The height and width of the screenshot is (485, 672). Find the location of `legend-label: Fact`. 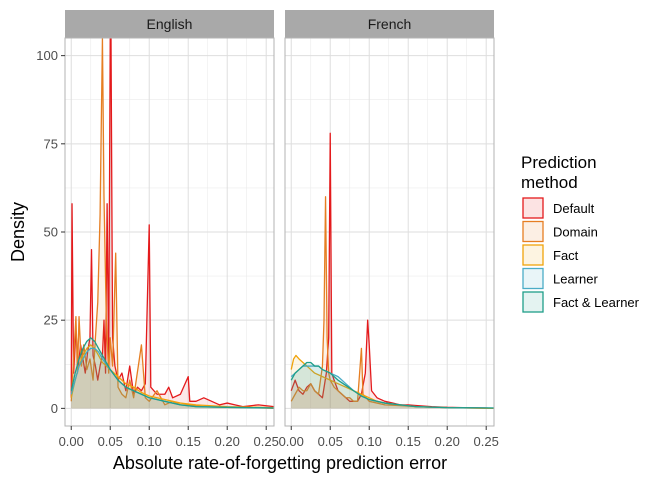

legend-label: Fact is located at coordinates (566, 255).